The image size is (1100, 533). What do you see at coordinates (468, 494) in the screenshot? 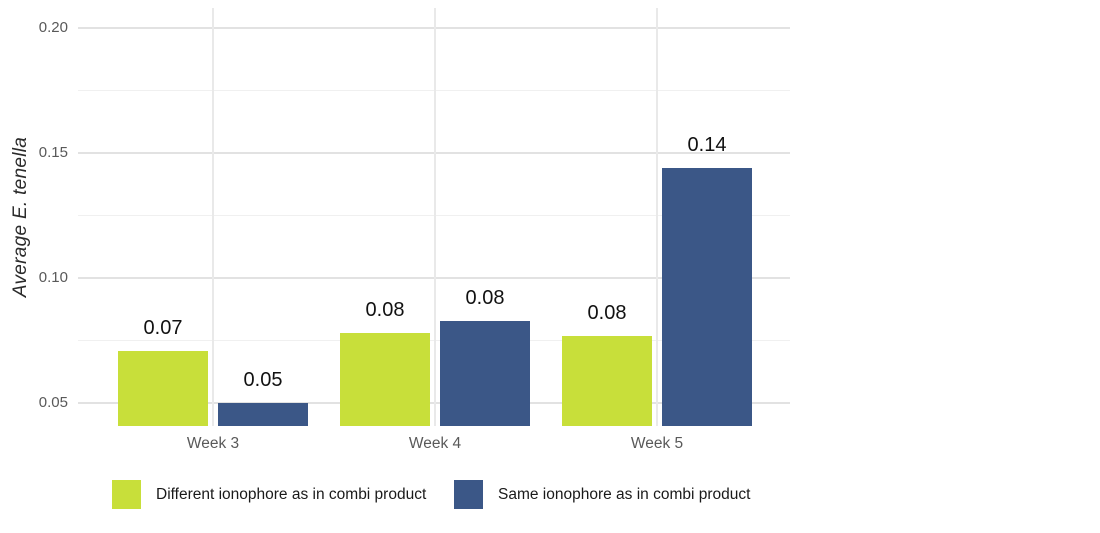
I see `legend-swatch-blue` at bounding box center [468, 494].